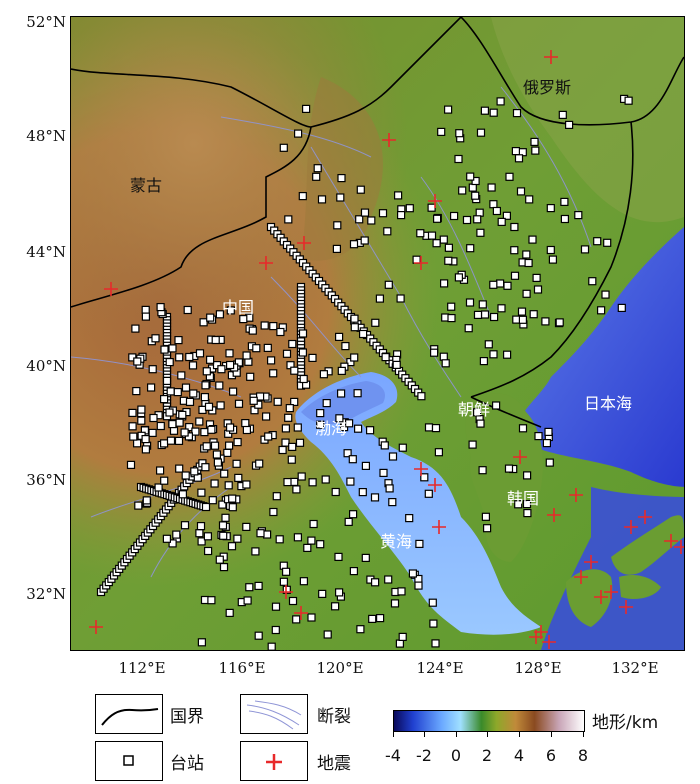 Image resolution: width=700 pixels, height=784 pixels. What do you see at coordinates (440, 668) in the screenshot?
I see `lon-label-124: 124°E` at bounding box center [440, 668].